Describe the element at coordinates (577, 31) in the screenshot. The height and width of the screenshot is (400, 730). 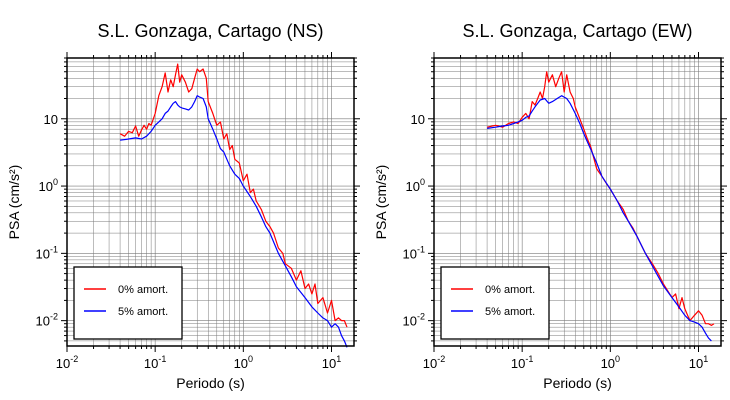
I see `chart-title: S.L. Gonzaga, Cartago (EW)` at that location.